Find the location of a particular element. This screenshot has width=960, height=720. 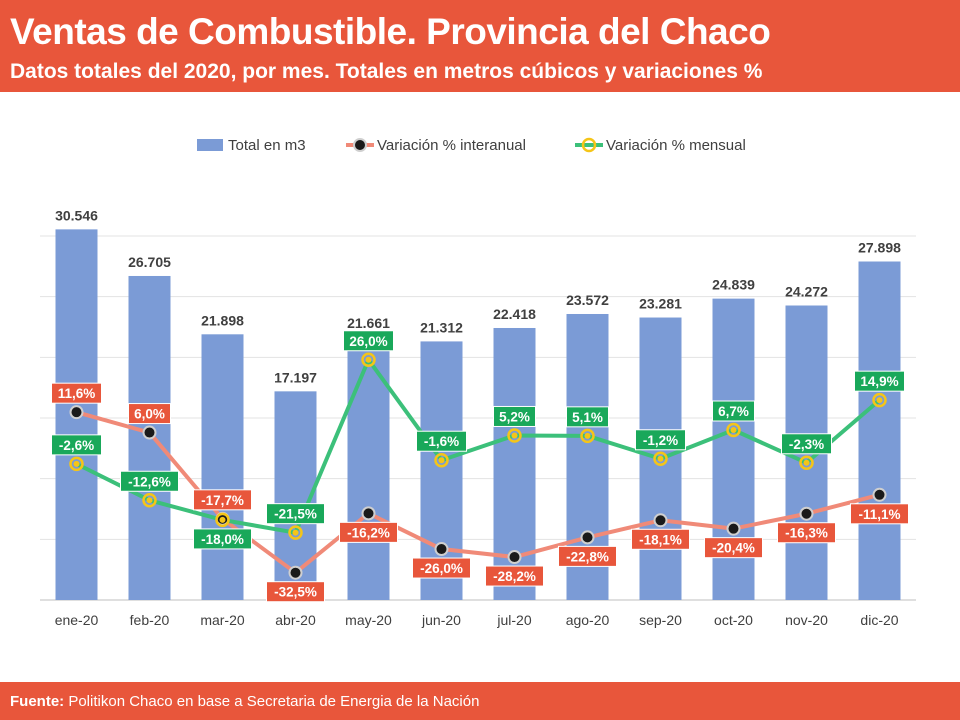

mensual-label-ago-20: 5,1% is located at coordinates (587, 417).